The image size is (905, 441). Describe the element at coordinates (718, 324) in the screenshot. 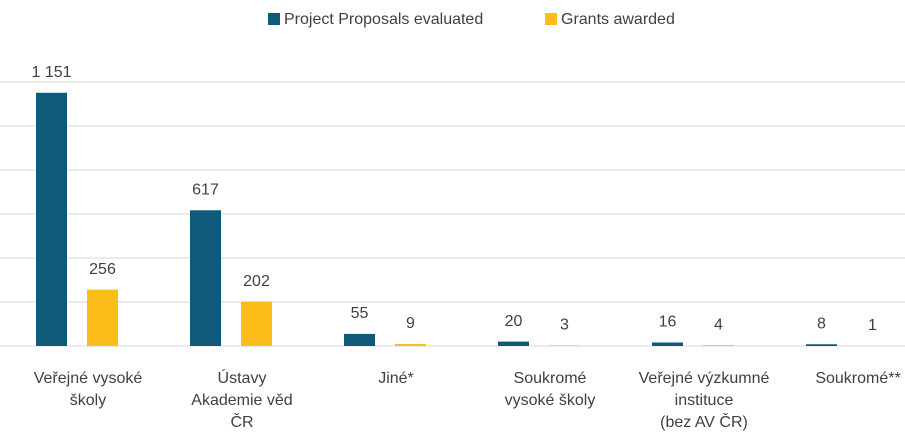

I see `data-label: 4` at that location.